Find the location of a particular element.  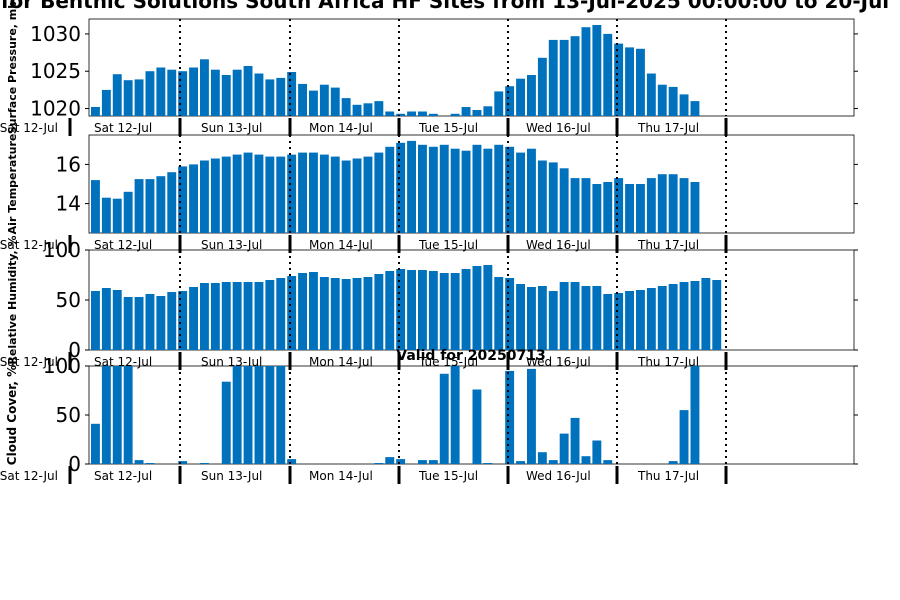

y-tick-label: 14 is located at coordinates (68, 204).